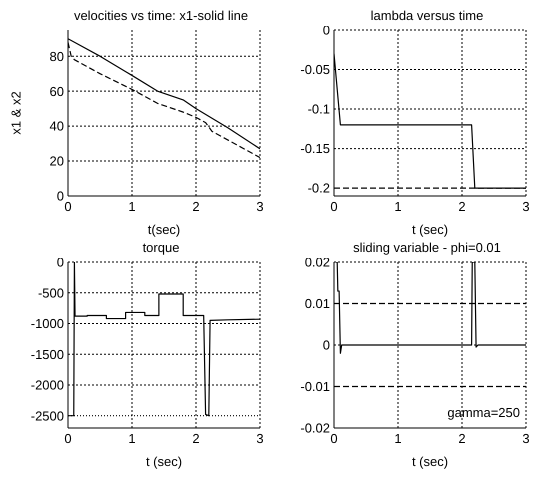  What do you see at coordinates (57, 56) in the screenshot?
I see `y-tick-label: 80` at bounding box center [57, 56].